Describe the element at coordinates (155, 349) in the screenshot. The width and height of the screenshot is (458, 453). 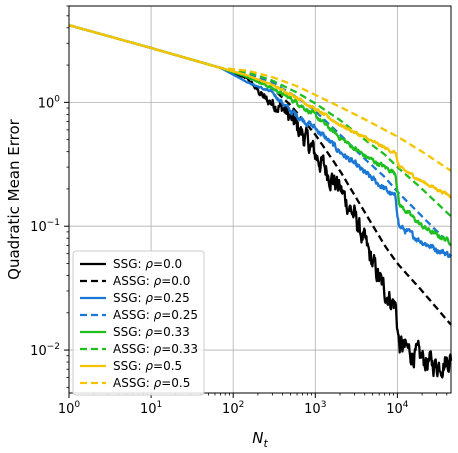
I see `legend-entry: ASSG: ρ=0.33` at that location.